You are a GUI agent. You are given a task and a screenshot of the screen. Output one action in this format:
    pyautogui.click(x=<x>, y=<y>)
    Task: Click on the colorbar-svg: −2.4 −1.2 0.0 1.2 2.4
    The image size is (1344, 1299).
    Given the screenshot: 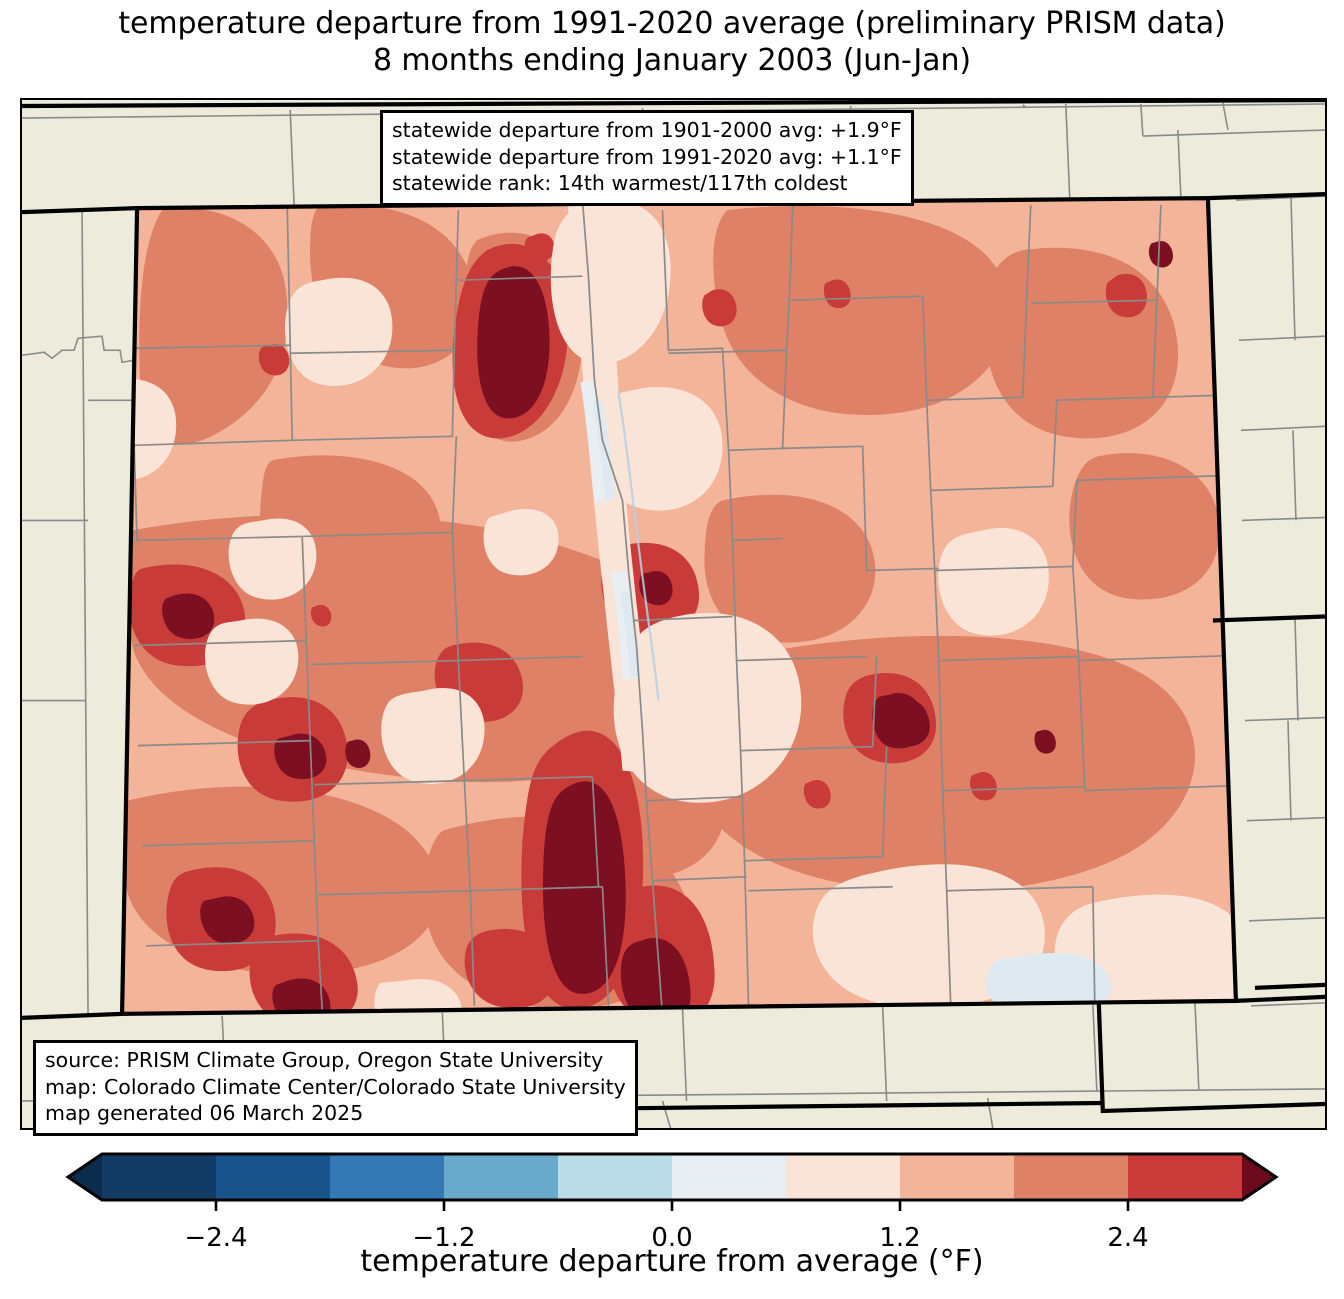 What is the action you would take?
    pyautogui.click(x=672, y=1202)
    